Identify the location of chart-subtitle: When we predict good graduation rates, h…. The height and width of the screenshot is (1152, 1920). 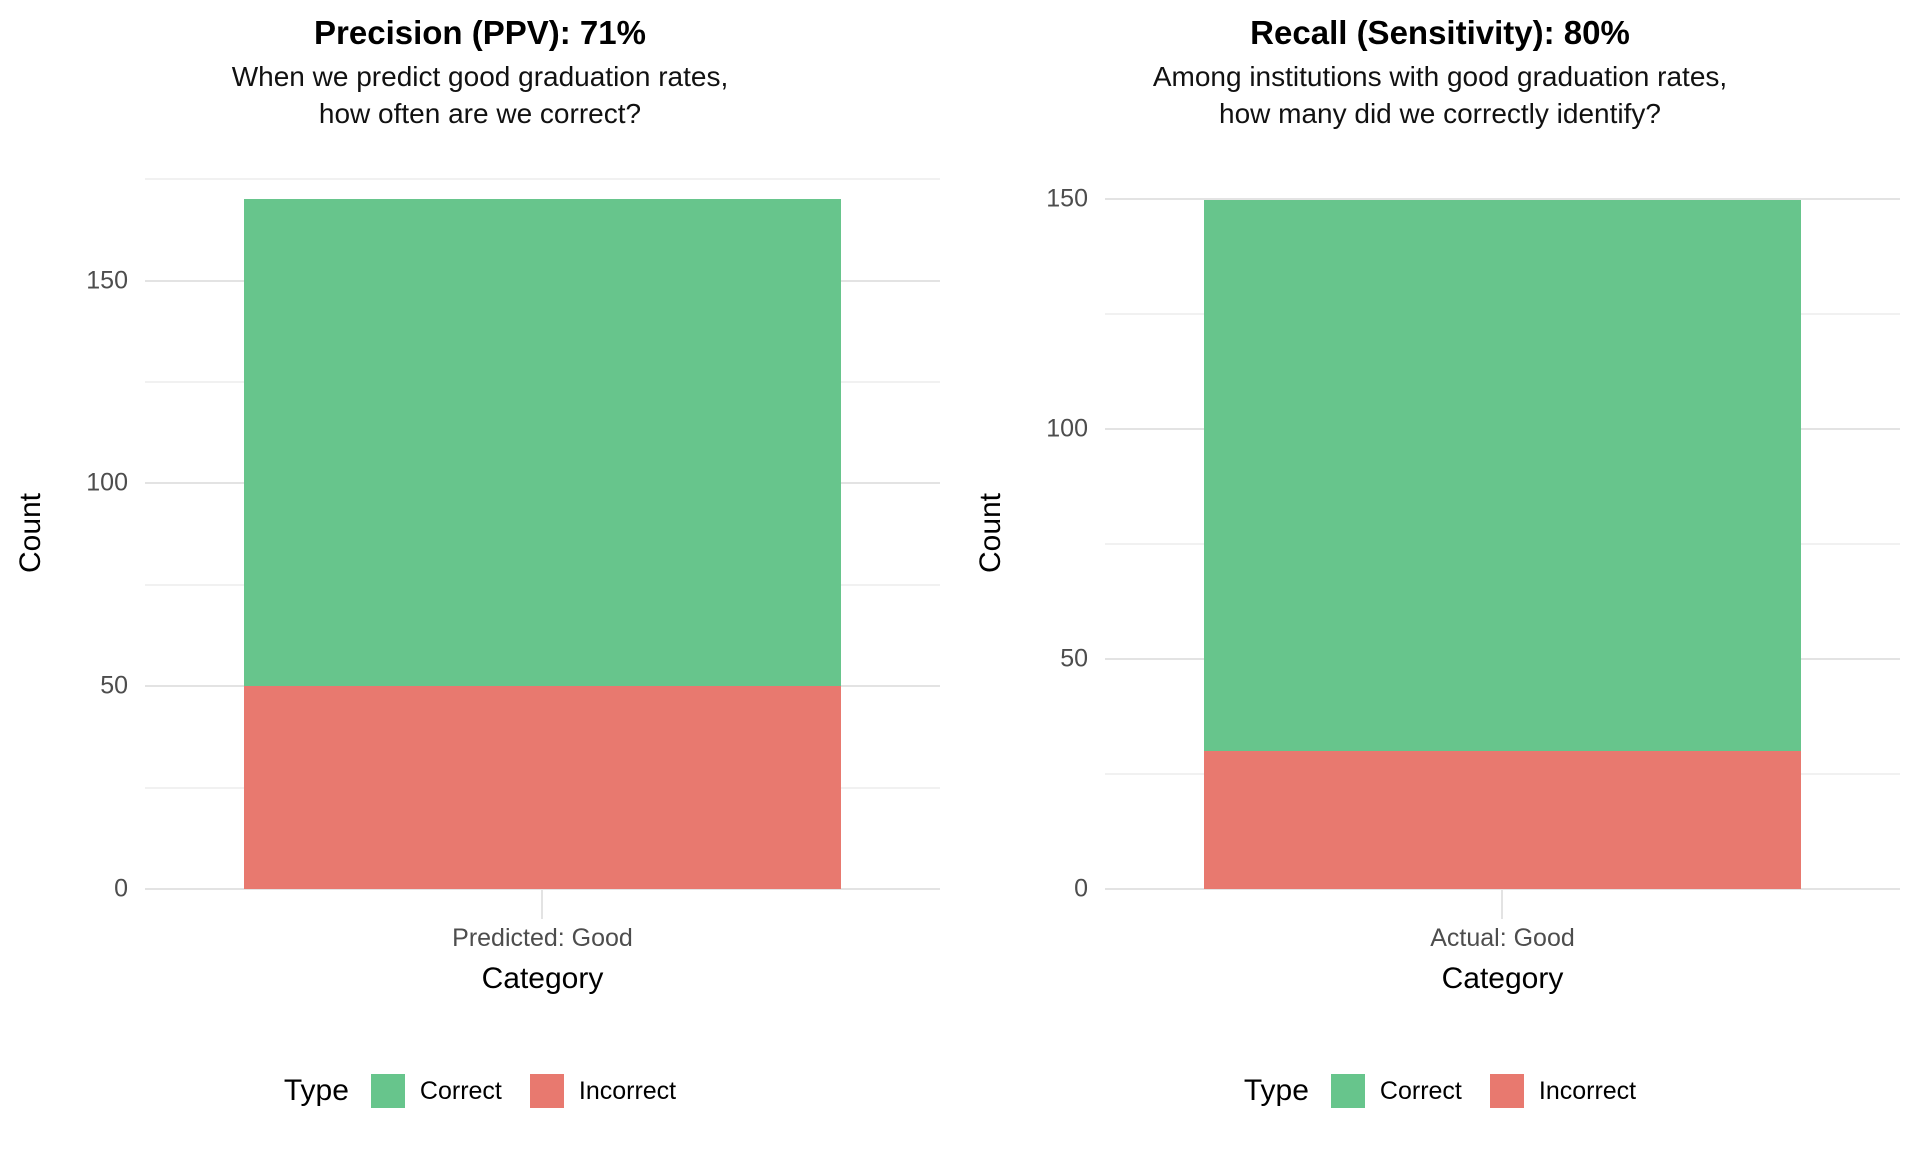
(480, 95).